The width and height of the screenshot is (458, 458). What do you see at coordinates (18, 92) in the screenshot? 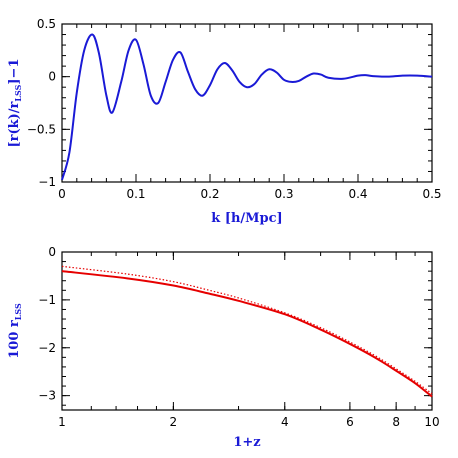
I see `top-y-label-sub: LSS` at bounding box center [18, 92].